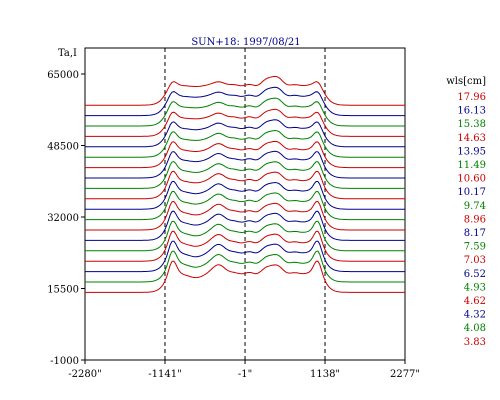  What do you see at coordinates (63, 75) in the screenshot?
I see `y-tick-label: 65000` at bounding box center [63, 75].